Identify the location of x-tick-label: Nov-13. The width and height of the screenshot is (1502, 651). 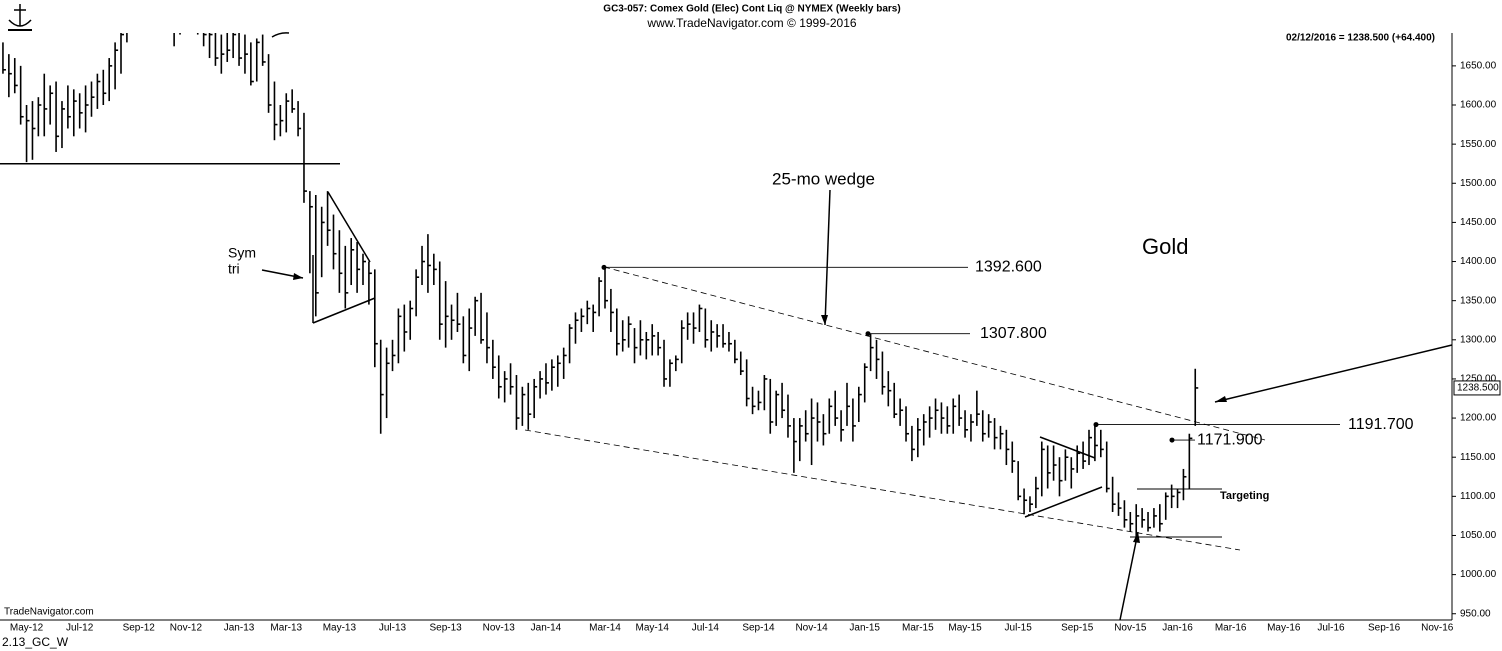
(499, 628).